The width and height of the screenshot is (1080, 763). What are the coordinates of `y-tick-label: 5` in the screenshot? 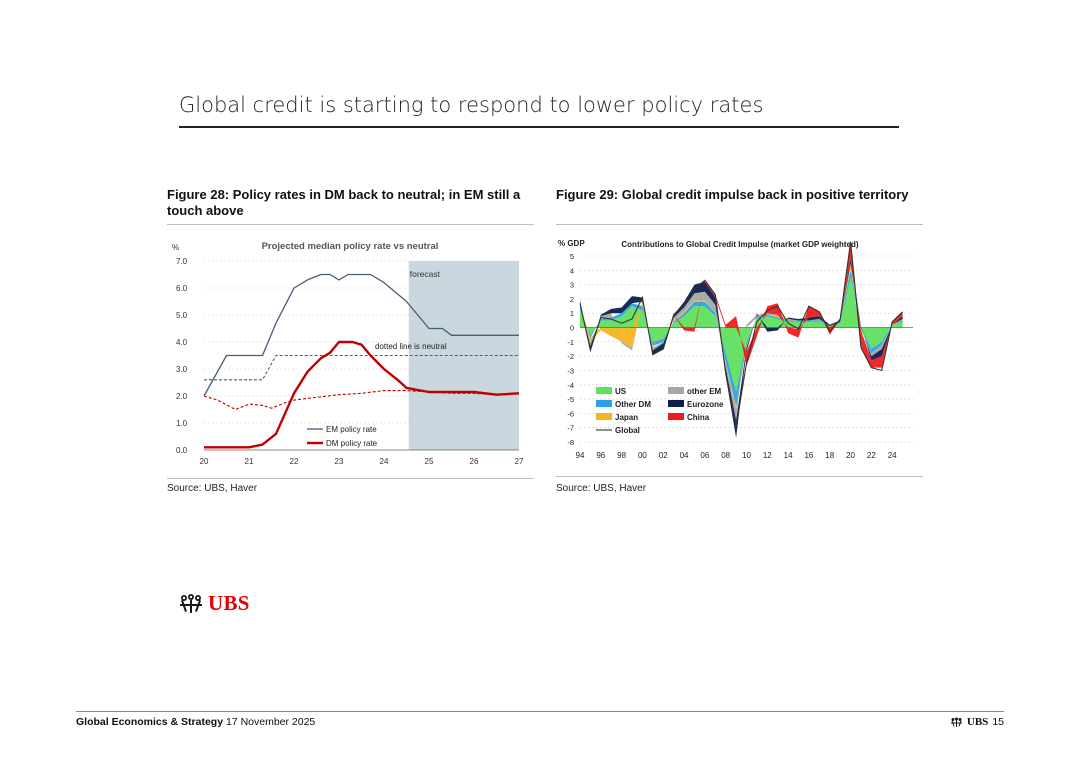 It's located at (572, 256).